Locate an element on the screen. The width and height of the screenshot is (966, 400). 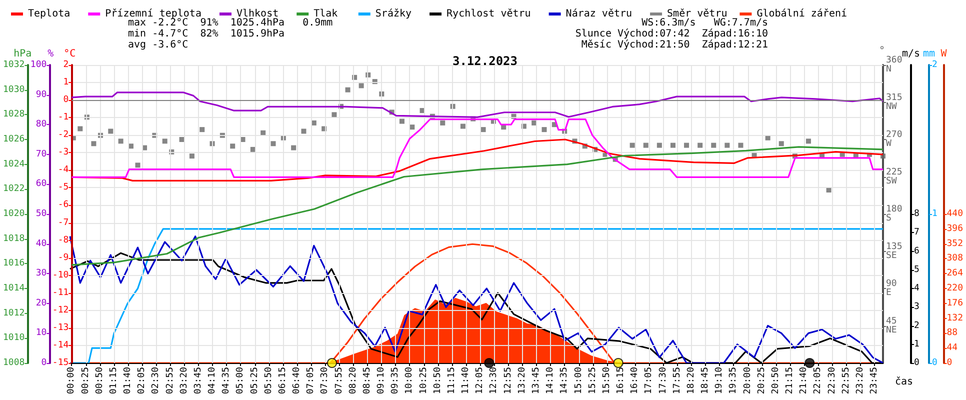
y3-tick-label: 10 is located at coordinates (41, 333).